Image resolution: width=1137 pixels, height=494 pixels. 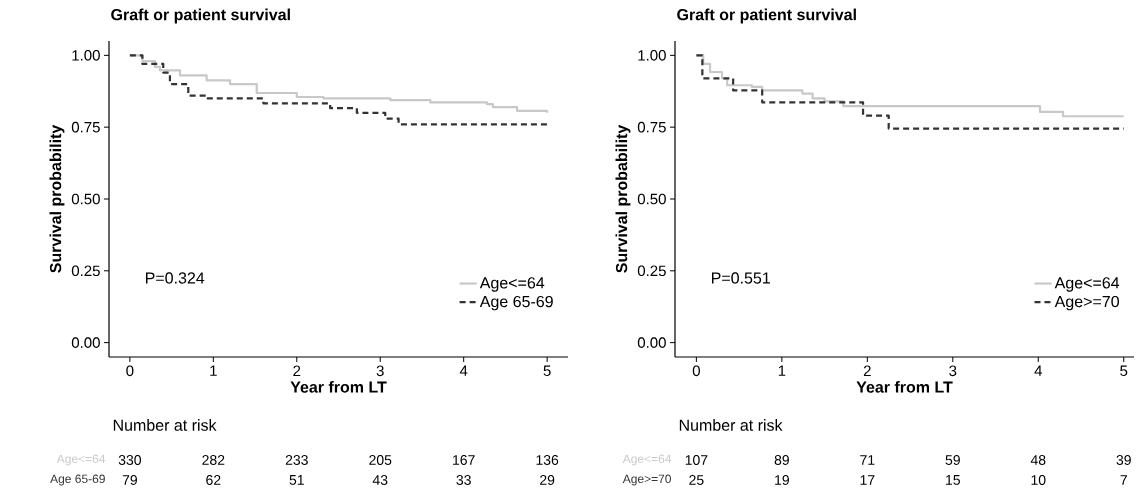 What do you see at coordinates (696, 480) in the screenshot?
I see `text: 25` at bounding box center [696, 480].